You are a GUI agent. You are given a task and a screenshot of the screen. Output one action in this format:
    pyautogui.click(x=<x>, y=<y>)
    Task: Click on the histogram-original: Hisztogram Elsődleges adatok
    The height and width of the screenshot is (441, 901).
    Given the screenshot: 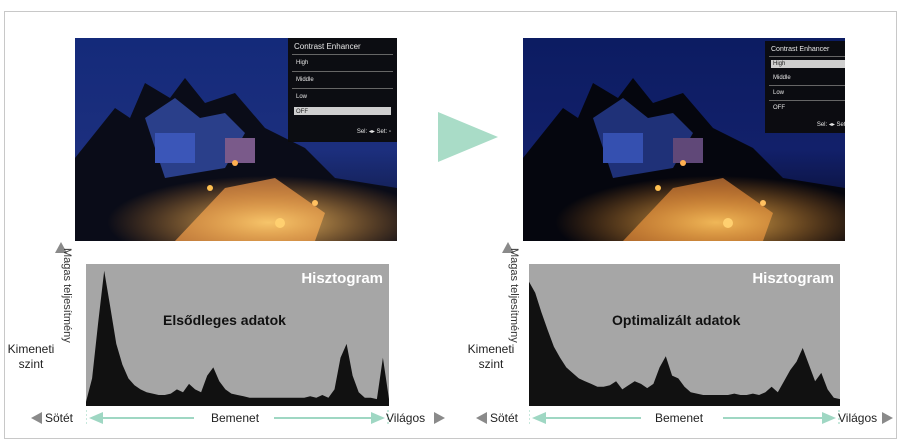 What is the action you would take?
    pyautogui.click(x=237, y=335)
    